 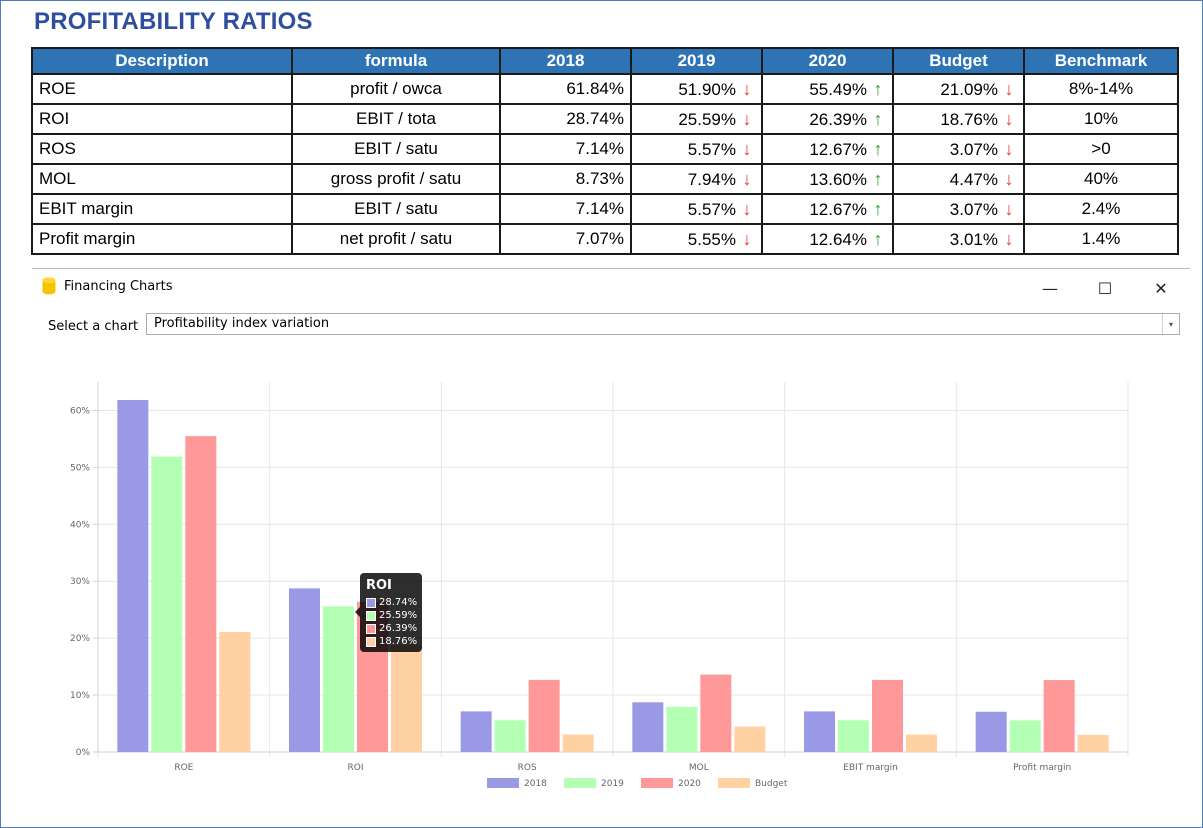 I want to click on cell-formula: net profit / satu, so click(x=396, y=239).